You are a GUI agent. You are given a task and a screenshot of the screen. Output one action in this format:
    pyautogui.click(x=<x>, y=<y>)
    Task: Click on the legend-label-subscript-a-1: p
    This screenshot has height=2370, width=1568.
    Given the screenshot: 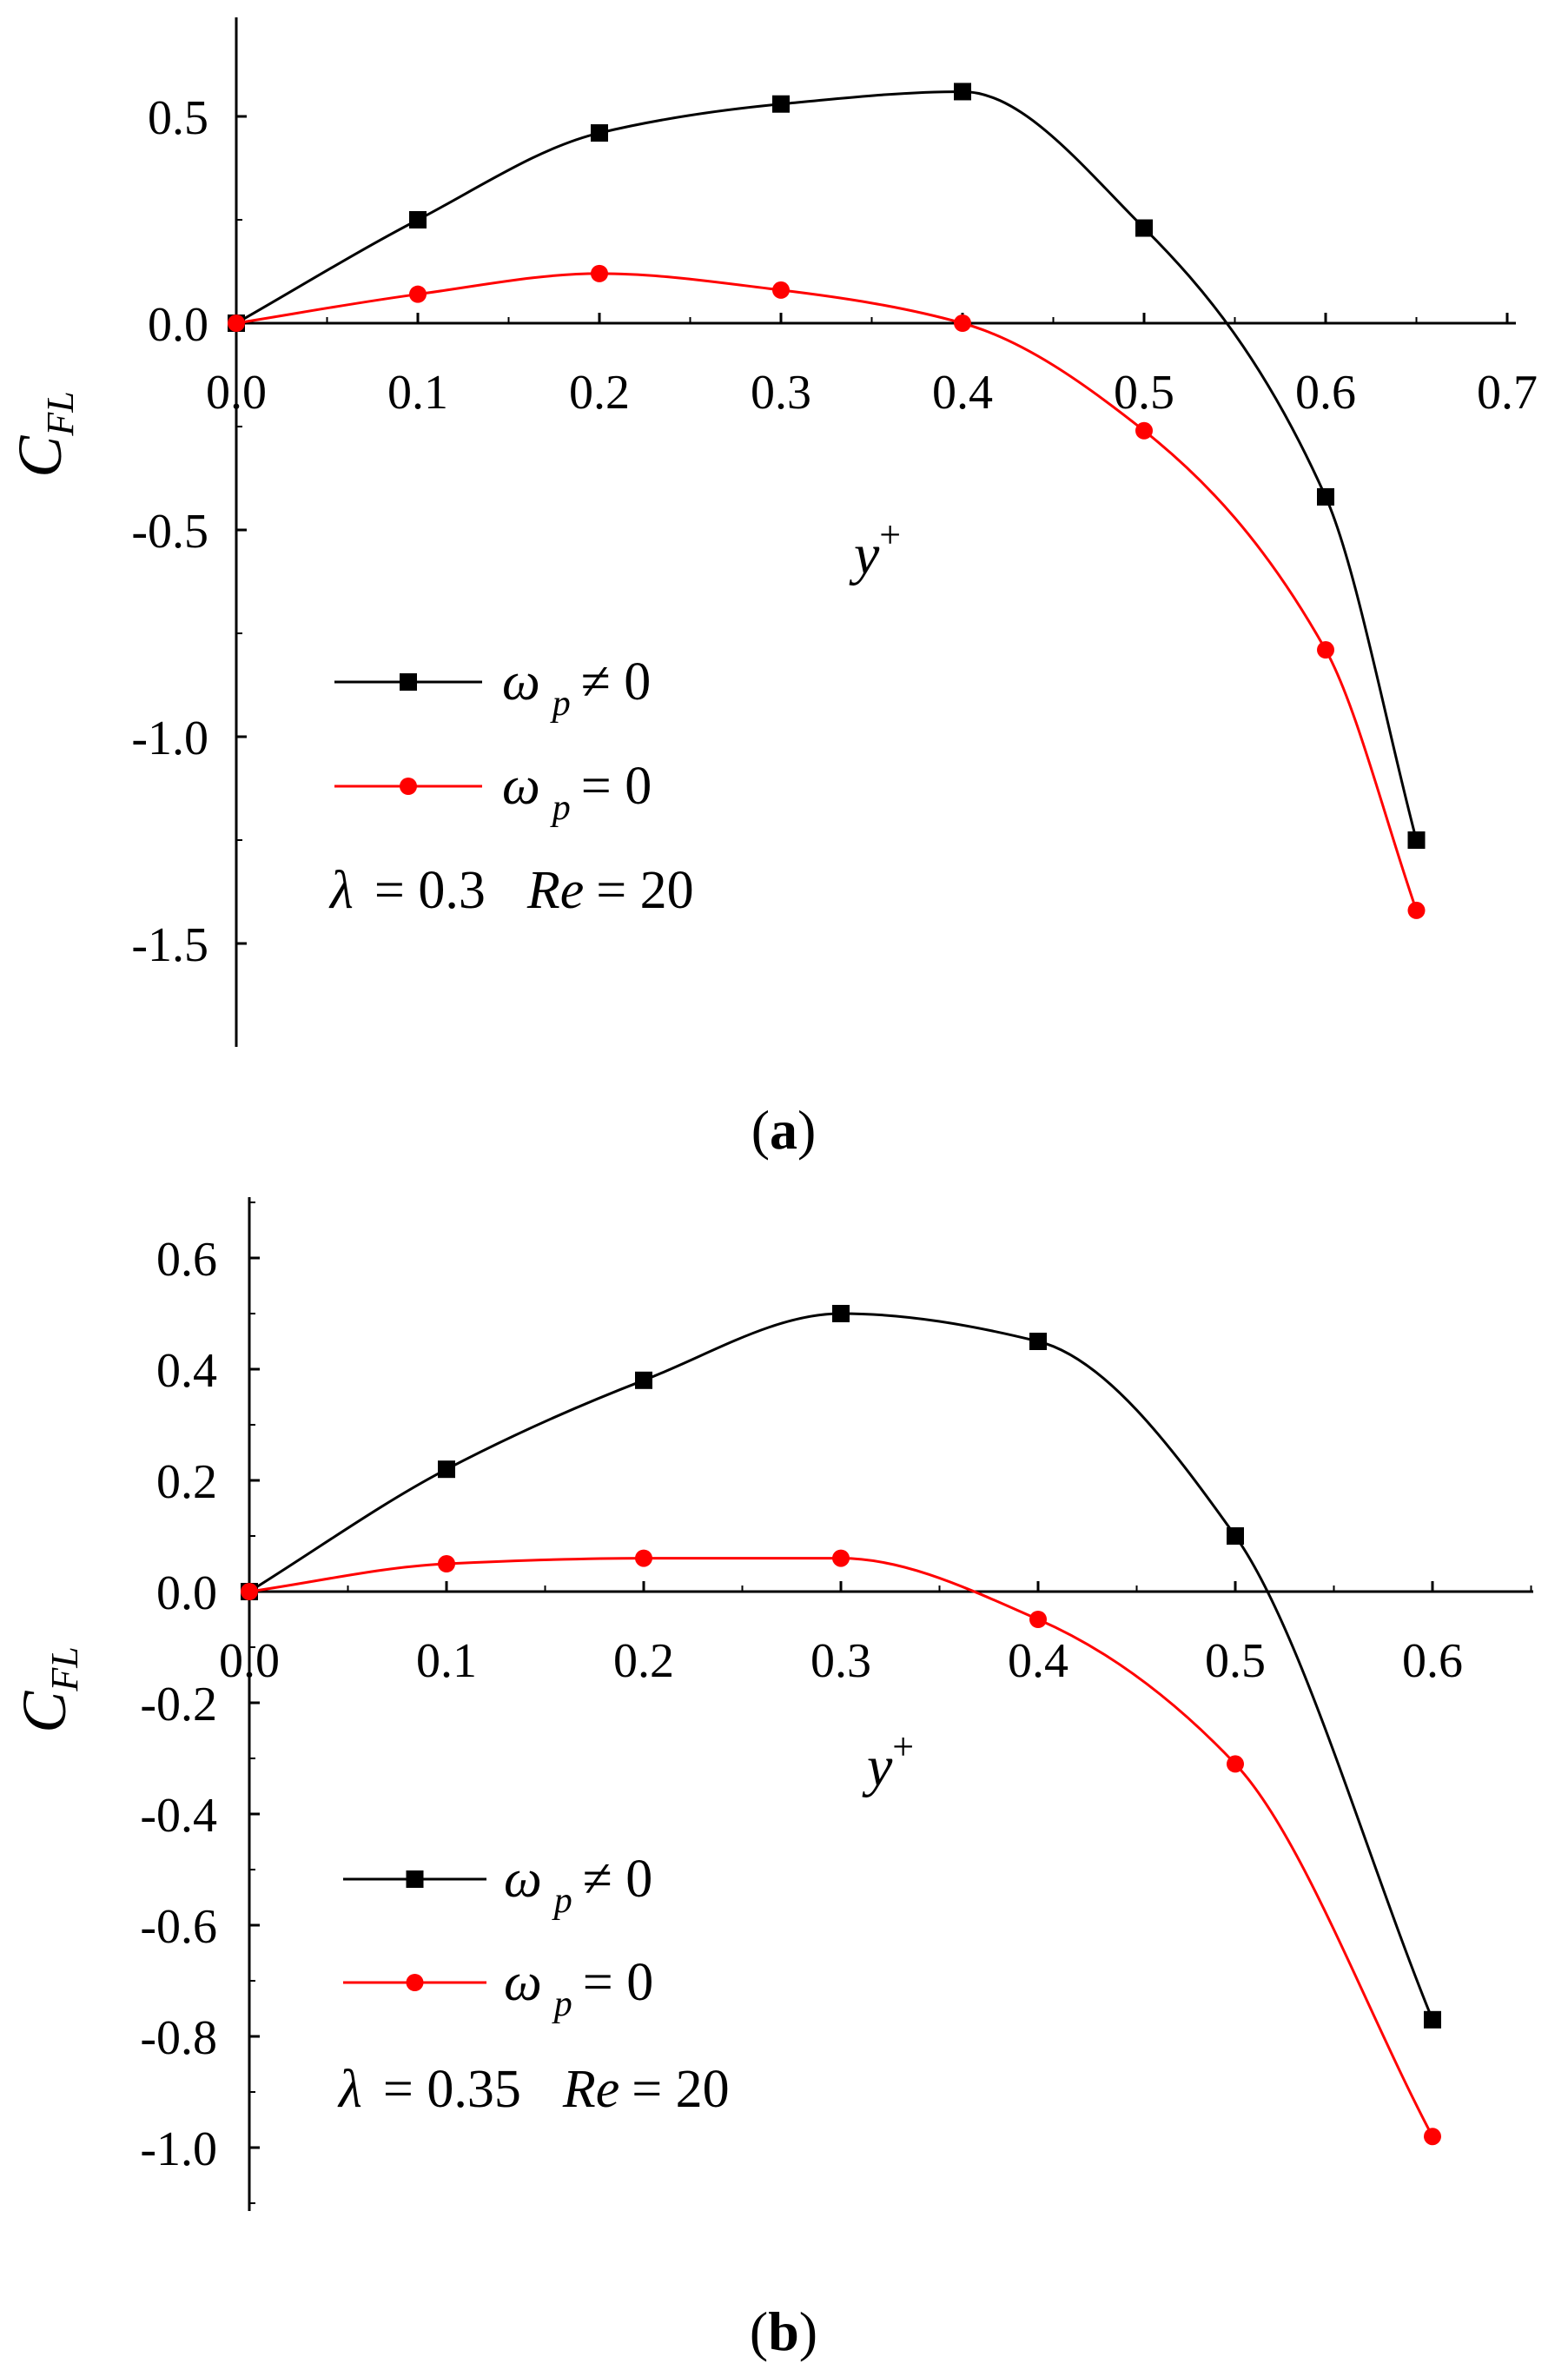 What is the action you would take?
    pyautogui.click(x=560, y=808)
    